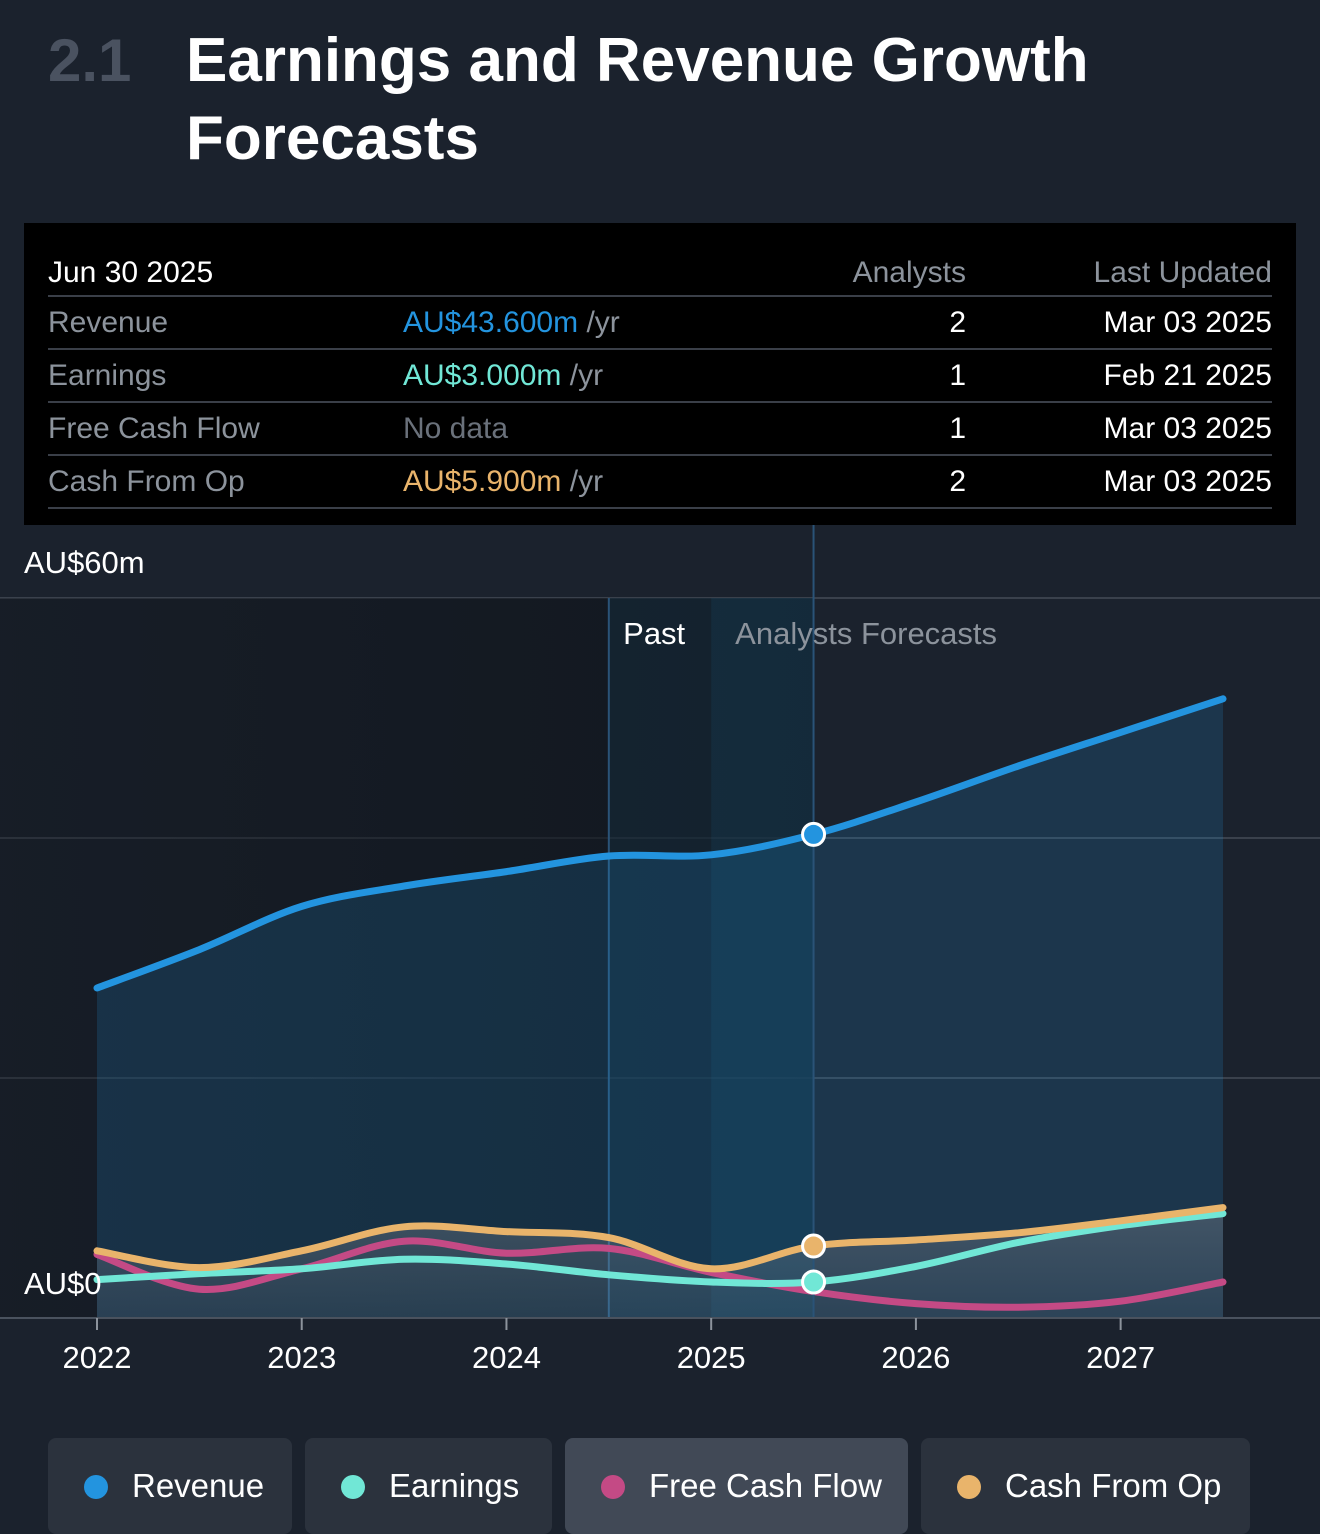 The width and height of the screenshot is (1320, 1534). What do you see at coordinates (814, 1246) in the screenshot?
I see `today-point-cash-from-op` at bounding box center [814, 1246].